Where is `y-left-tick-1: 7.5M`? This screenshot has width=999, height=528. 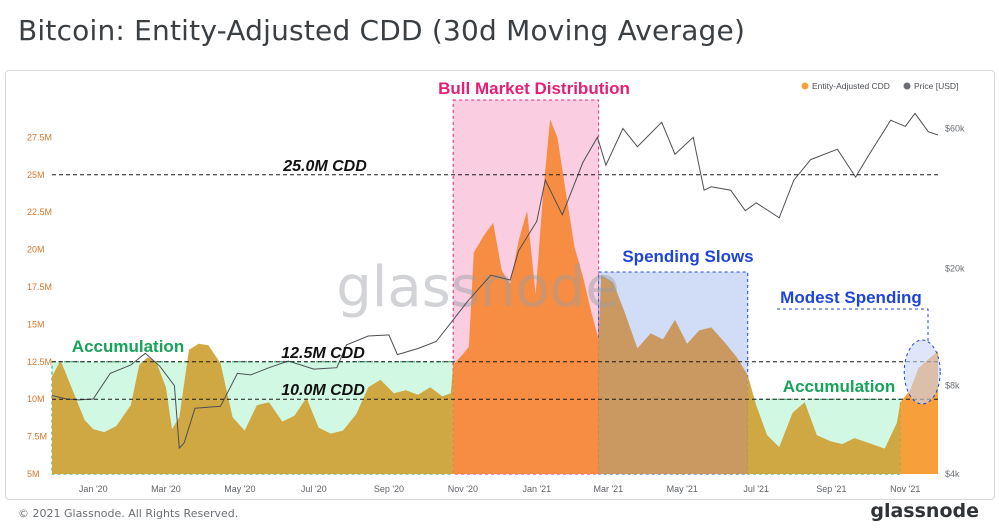
y-left-tick-1: 7.5M is located at coordinates (37, 437).